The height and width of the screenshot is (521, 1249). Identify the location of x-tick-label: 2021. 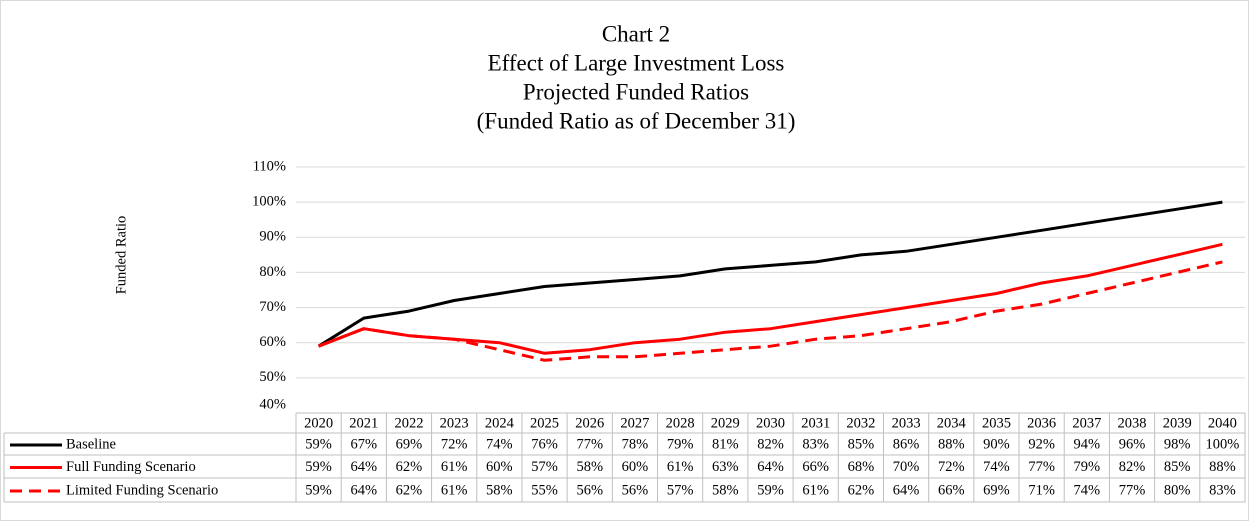
(363, 423).